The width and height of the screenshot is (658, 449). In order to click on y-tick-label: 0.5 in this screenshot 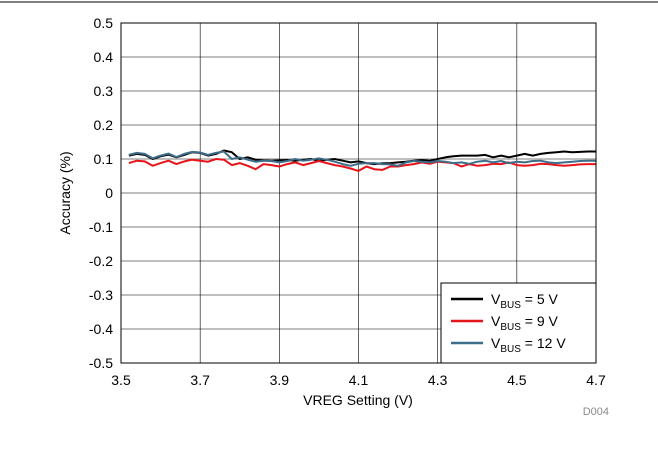, I will do `click(104, 23)`.